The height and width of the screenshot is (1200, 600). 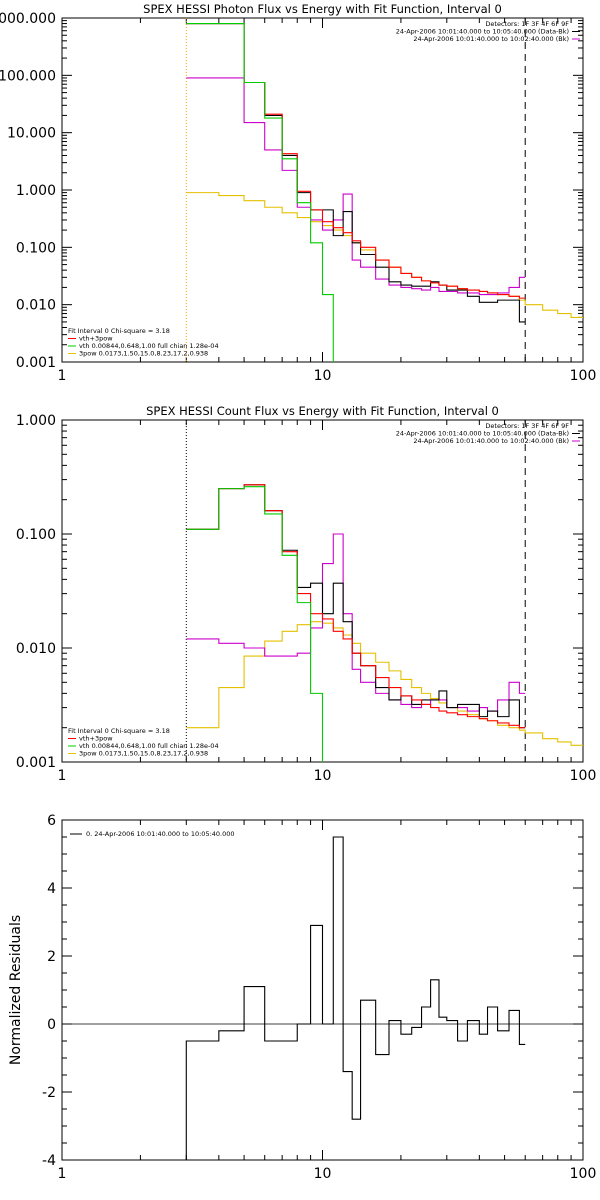 I want to click on y-tick-label: 4, so click(x=51, y=889).